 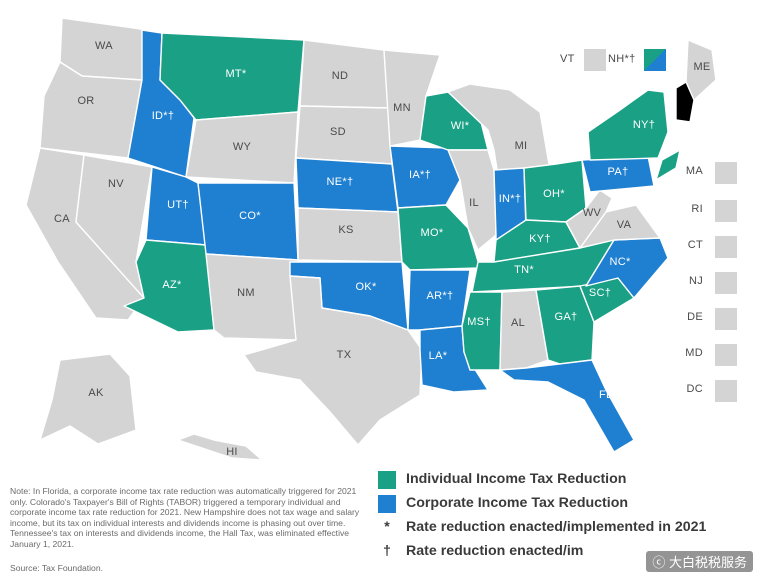 I want to click on state-label-nd: ND, so click(x=340, y=76).